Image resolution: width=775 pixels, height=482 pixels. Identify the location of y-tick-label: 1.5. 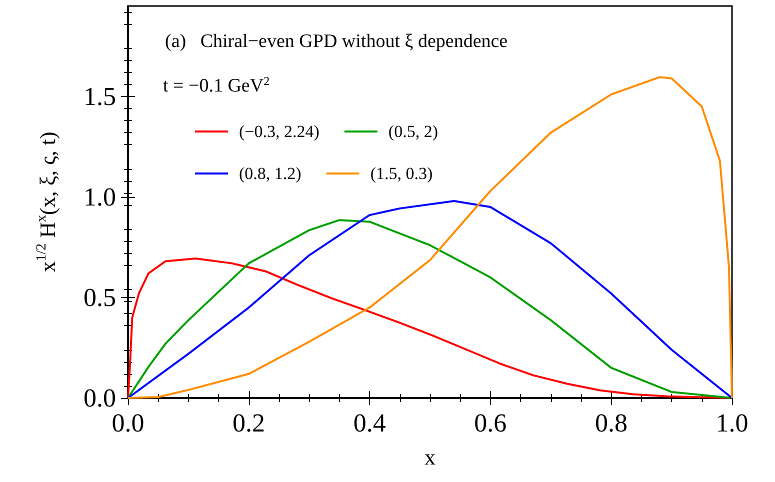
(100, 96).